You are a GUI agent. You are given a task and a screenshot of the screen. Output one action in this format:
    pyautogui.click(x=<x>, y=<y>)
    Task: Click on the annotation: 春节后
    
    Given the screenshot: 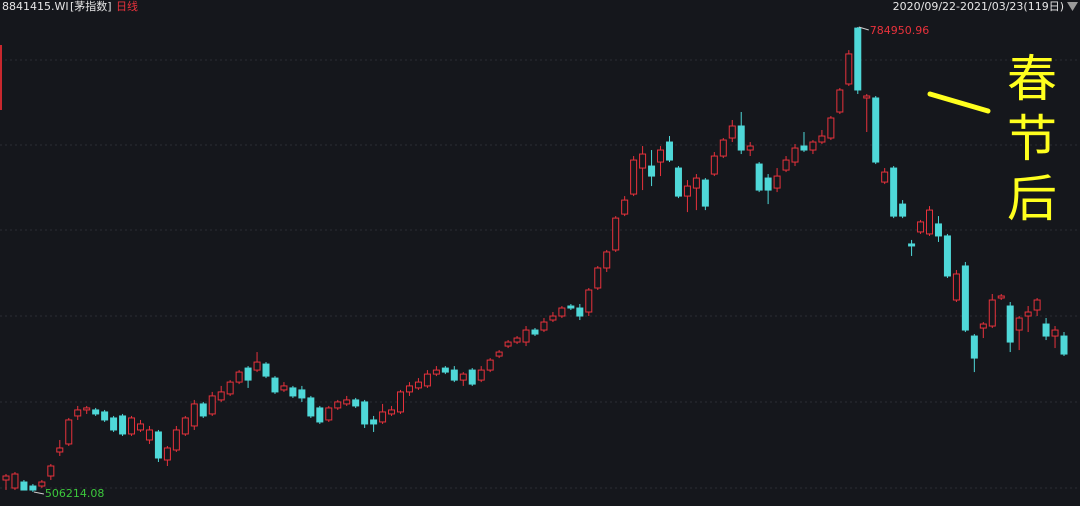 What is the action you would take?
    pyautogui.click(x=1028, y=142)
    